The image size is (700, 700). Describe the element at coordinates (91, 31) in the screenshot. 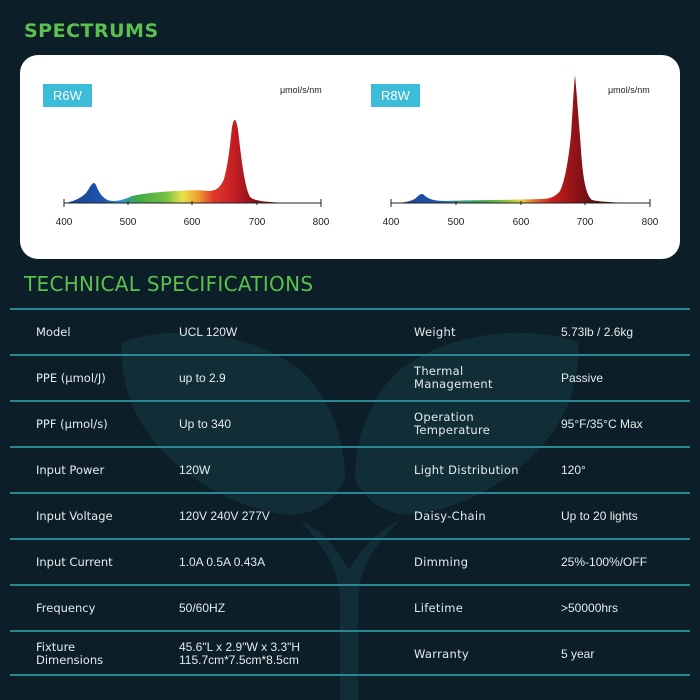

I see `spectrums-heading: SPECTRUMS` at that location.